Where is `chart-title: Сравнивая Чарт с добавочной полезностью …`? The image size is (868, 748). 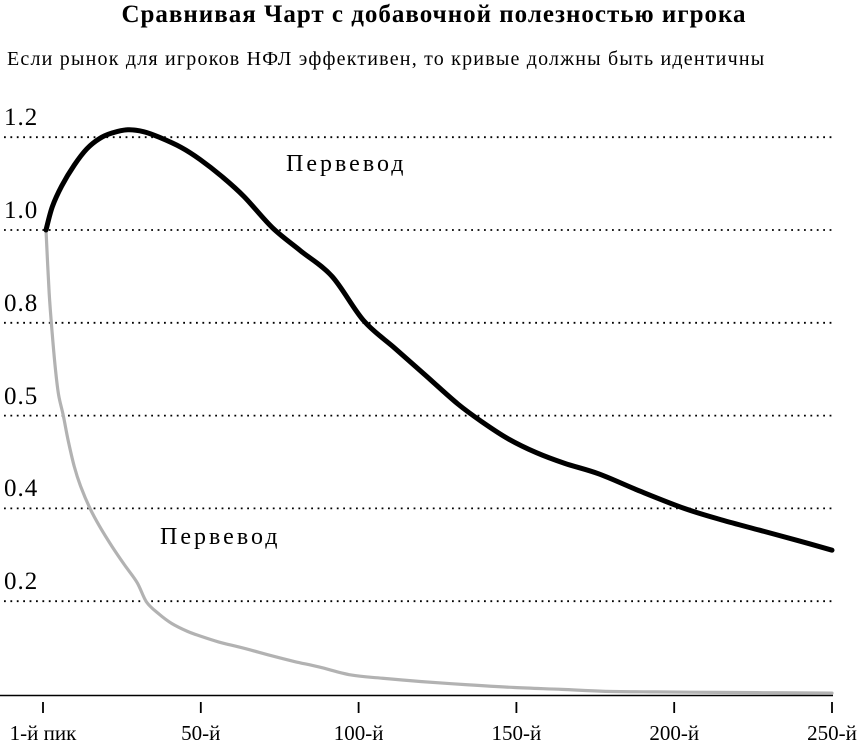 chart-title: Сравнивая Чарт с добавочной полезностью … is located at coordinates (434, 14).